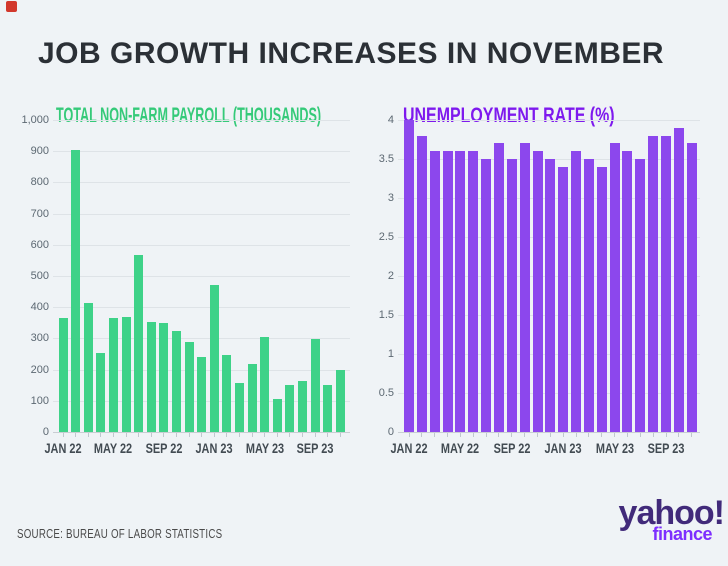 The height and width of the screenshot is (566, 728). Describe the element at coordinates (39, 244) in the screenshot. I see `y-axis-tick-label: 600` at that location.